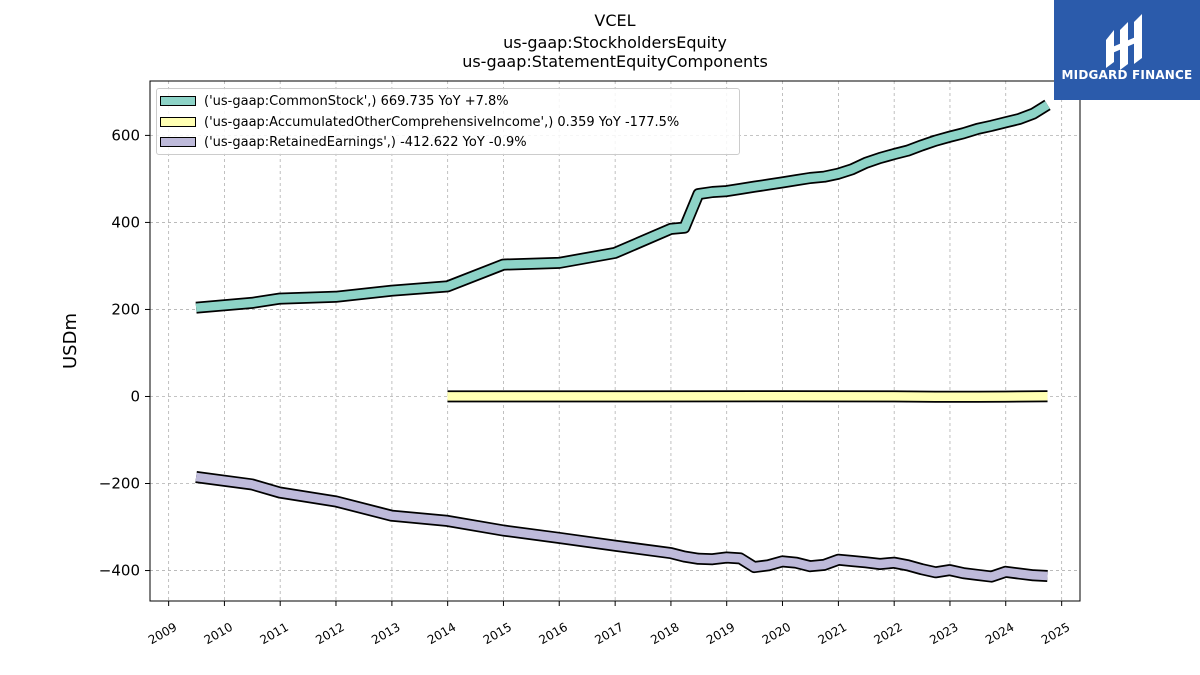 The width and height of the screenshot is (1200, 675). I want to click on x-tick-label: 2018, so click(664, 633).